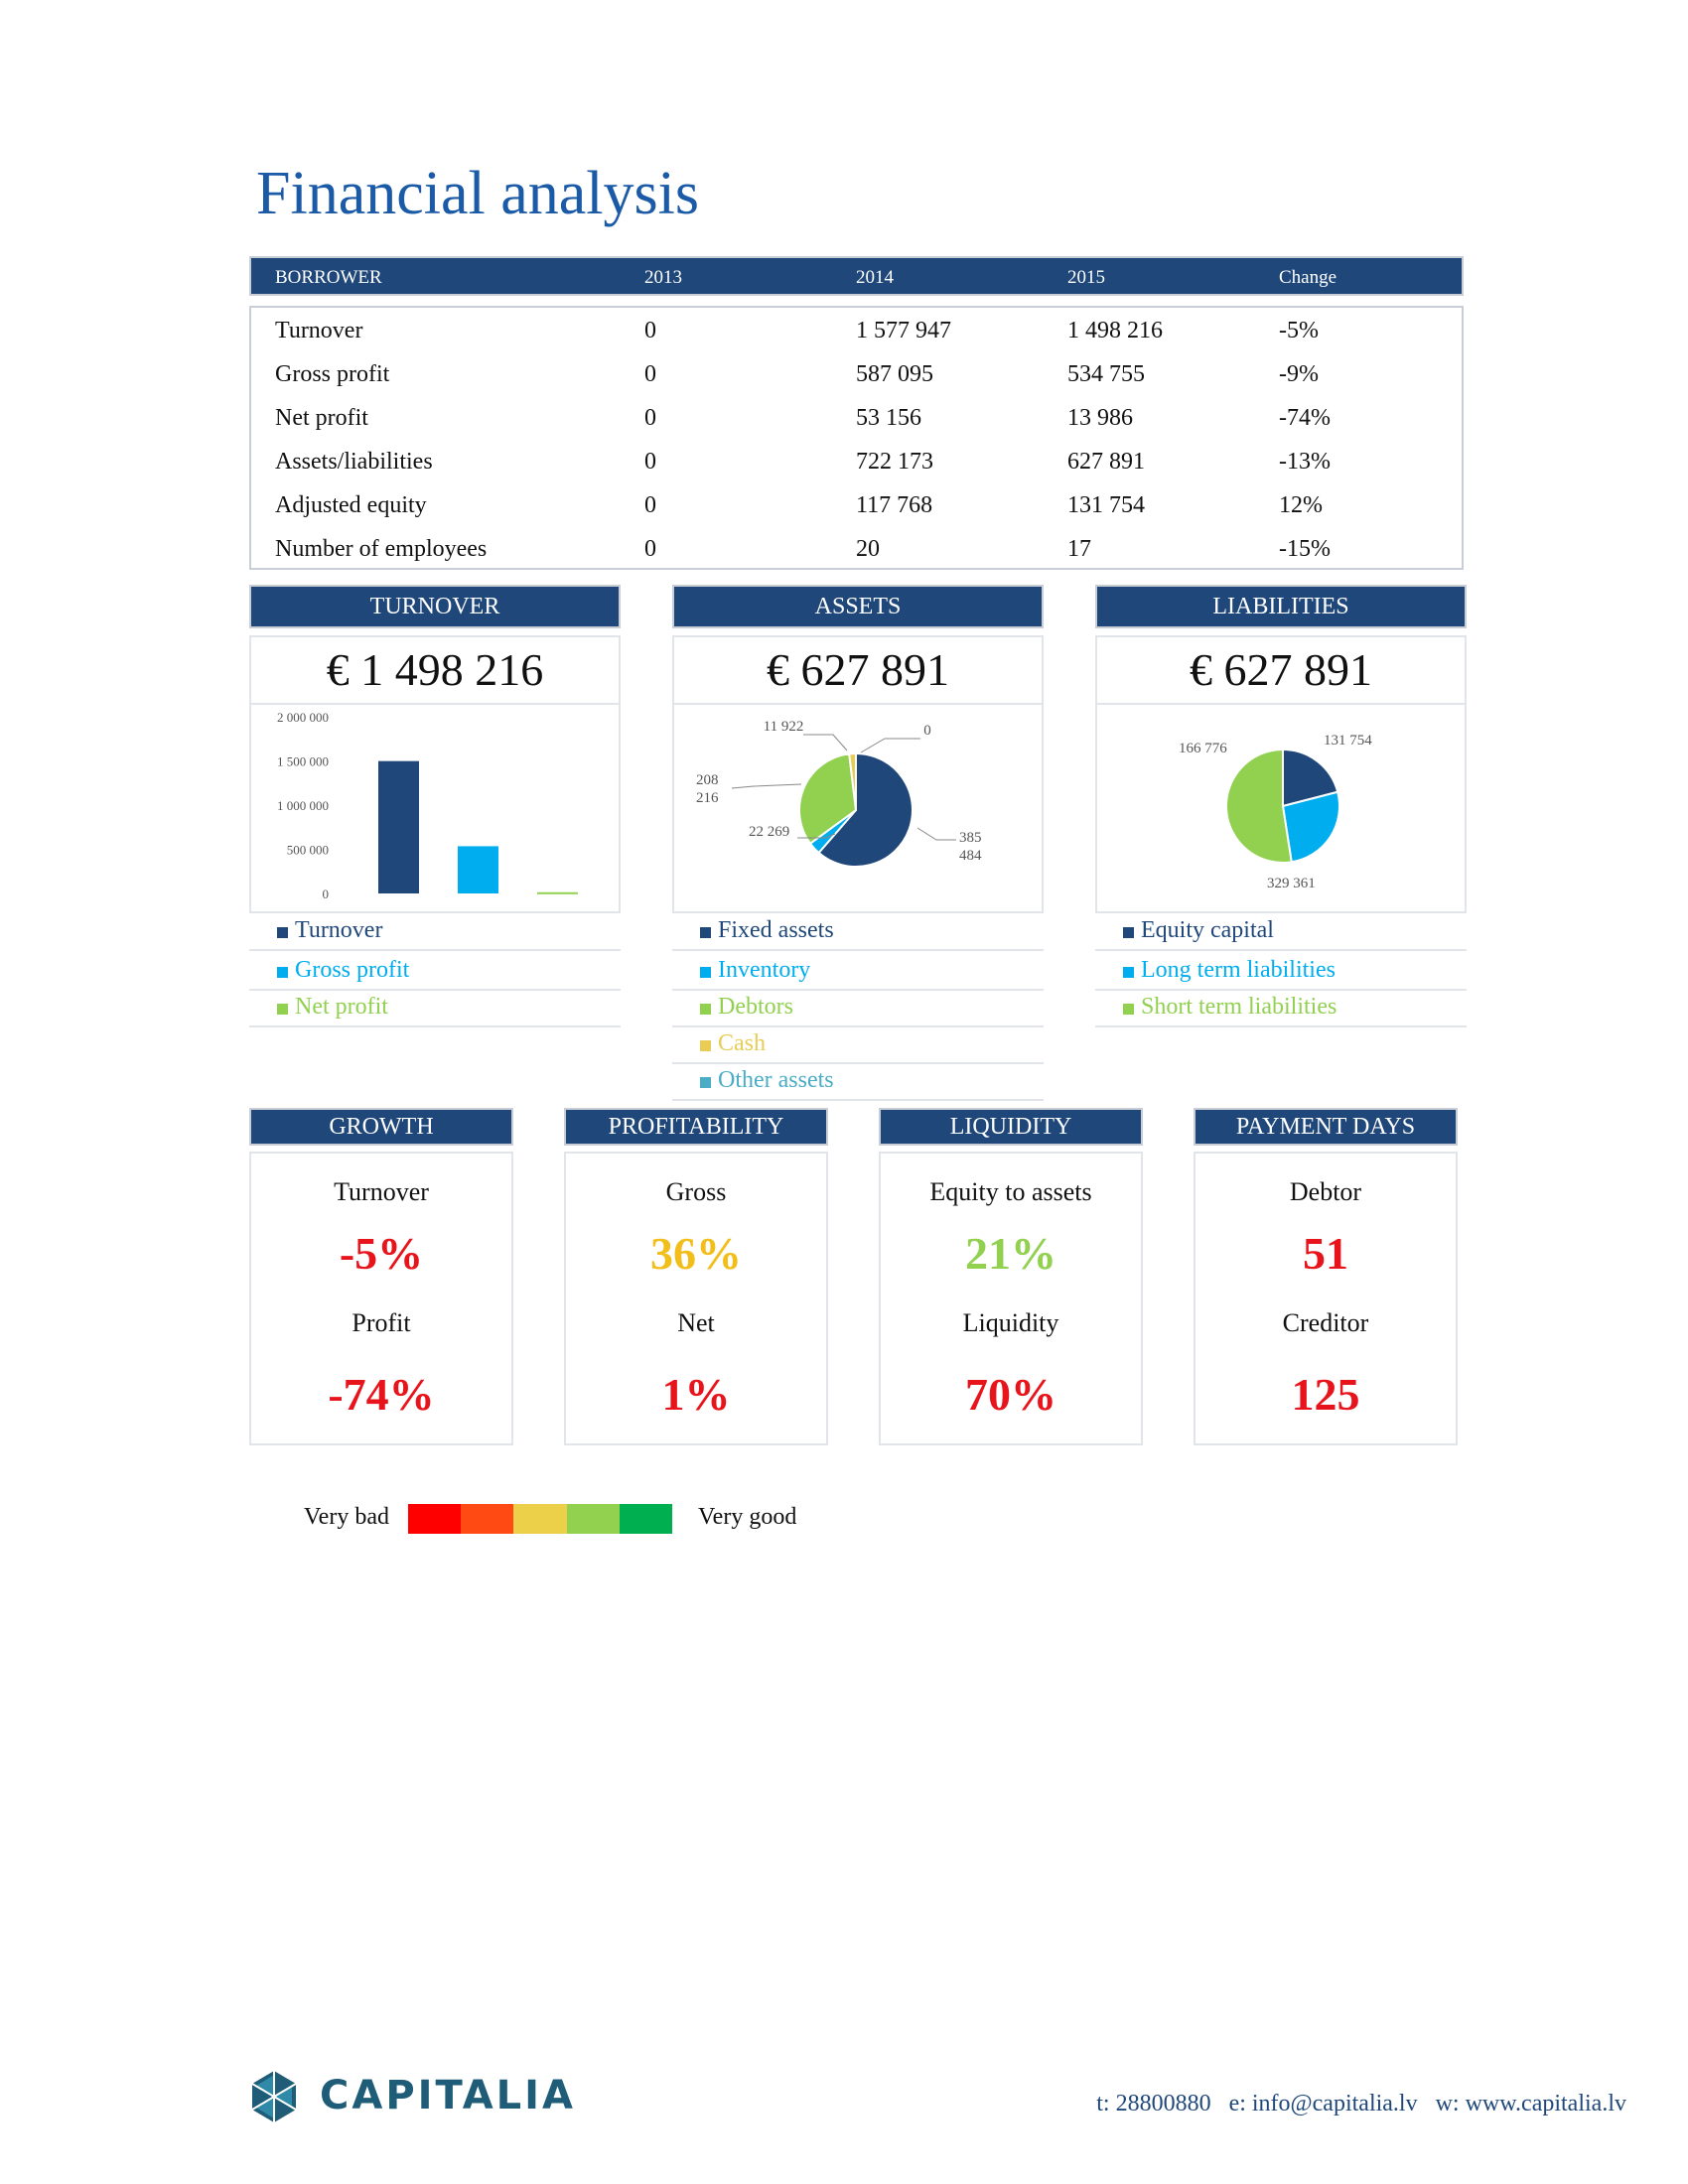 The image size is (1688, 2184). What do you see at coordinates (381, 1394) in the screenshot?
I see `kpi-value: -74%` at bounding box center [381, 1394].